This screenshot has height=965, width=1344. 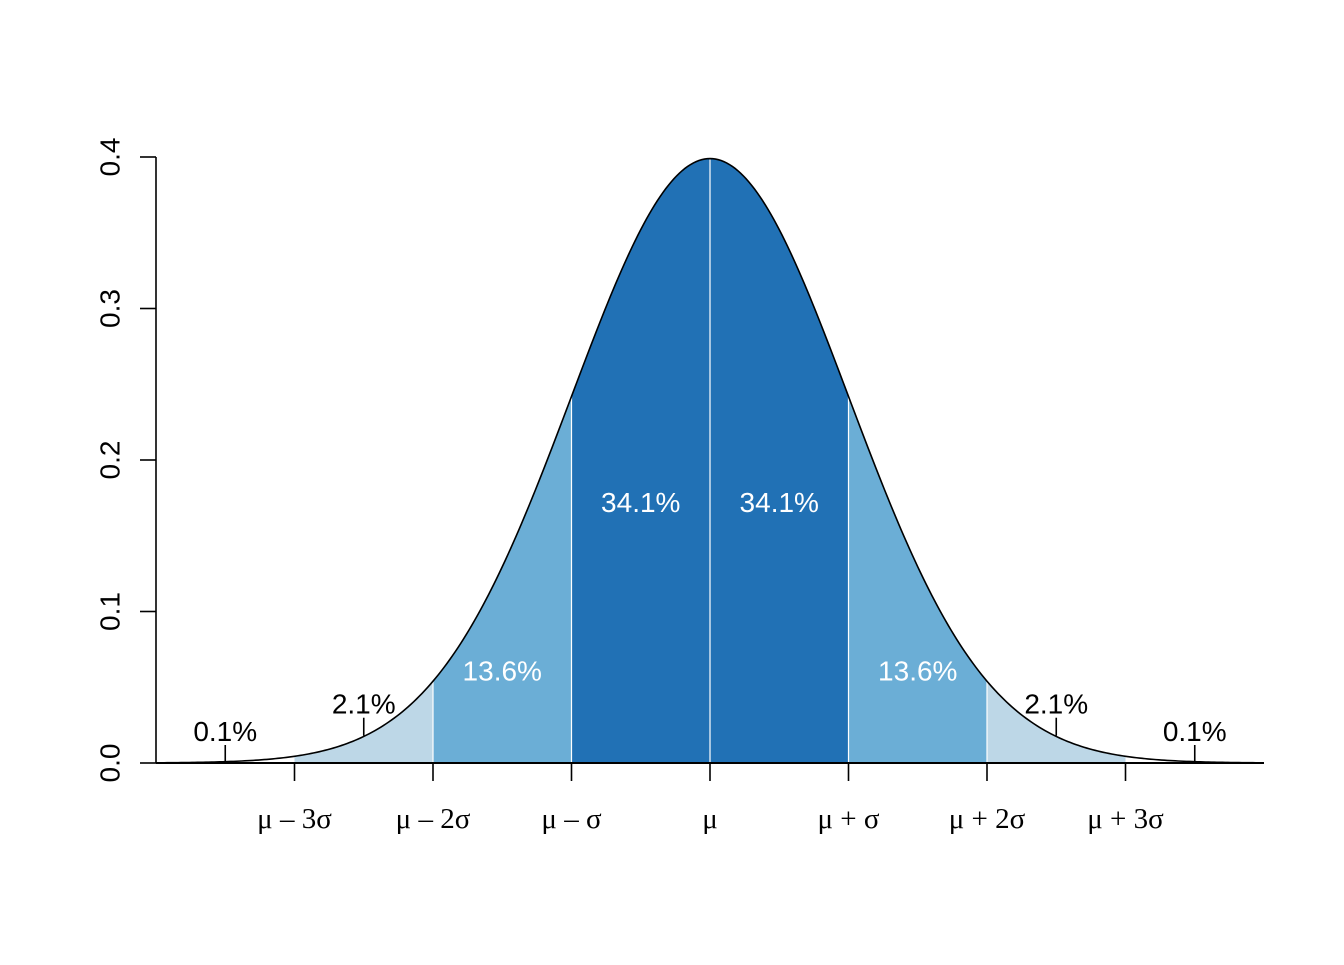 What do you see at coordinates (1125, 819) in the screenshot?
I see `x-tick-label: μ + 3σ` at bounding box center [1125, 819].